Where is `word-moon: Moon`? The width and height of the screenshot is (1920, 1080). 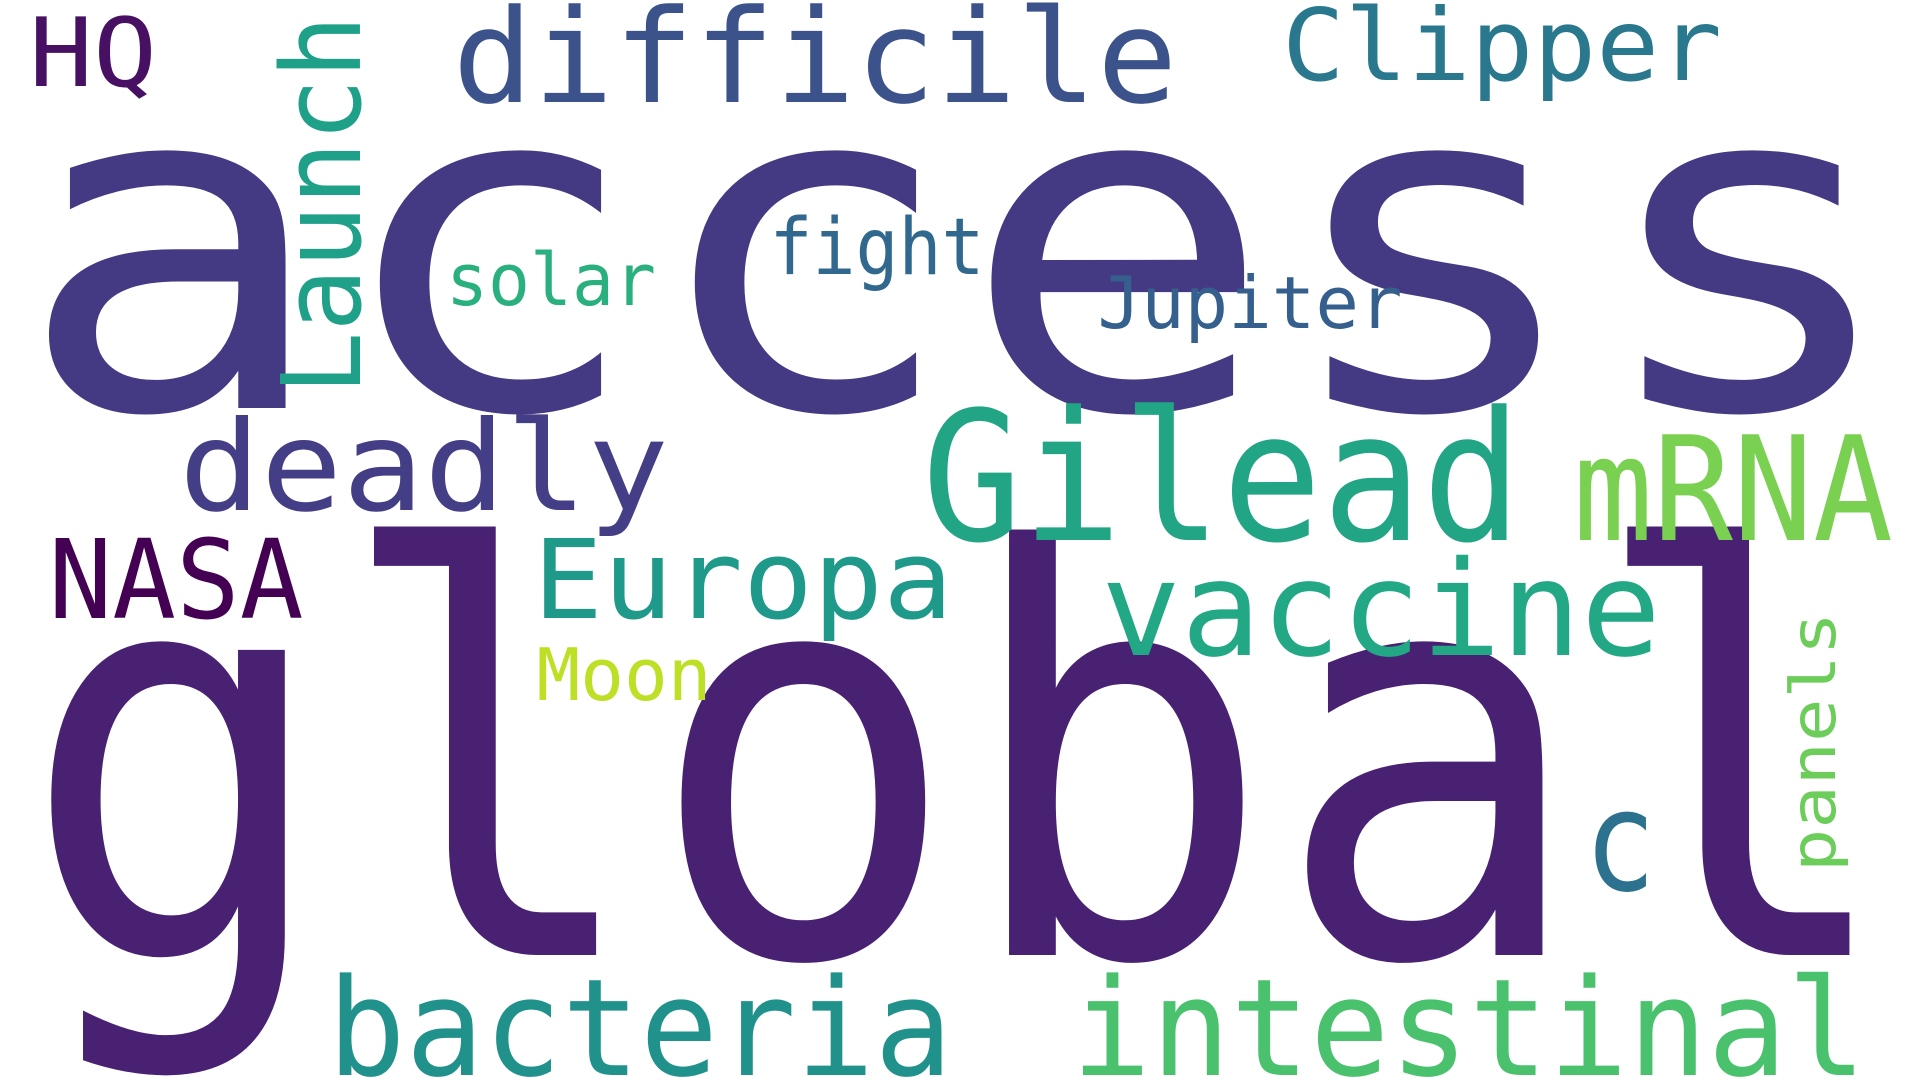
word-moon: Moon is located at coordinates (624, 675).